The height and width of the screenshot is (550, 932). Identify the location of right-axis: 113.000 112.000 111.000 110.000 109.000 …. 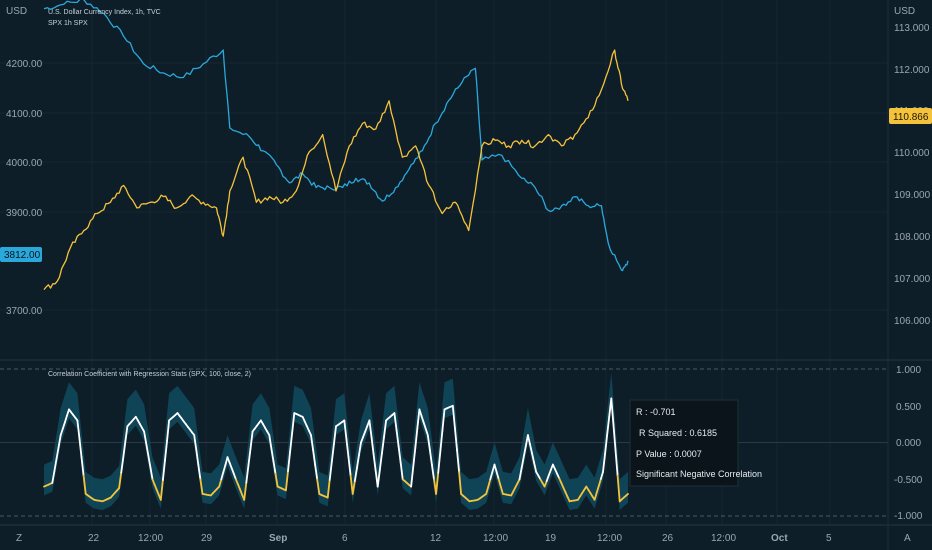
(912, 175).